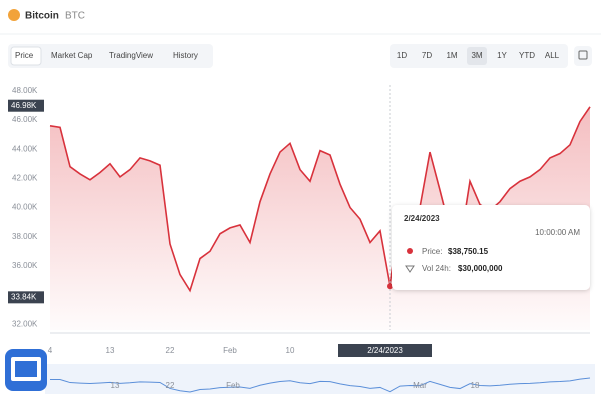 This screenshot has height=403, width=601. I want to click on tab: Price, so click(24, 55).